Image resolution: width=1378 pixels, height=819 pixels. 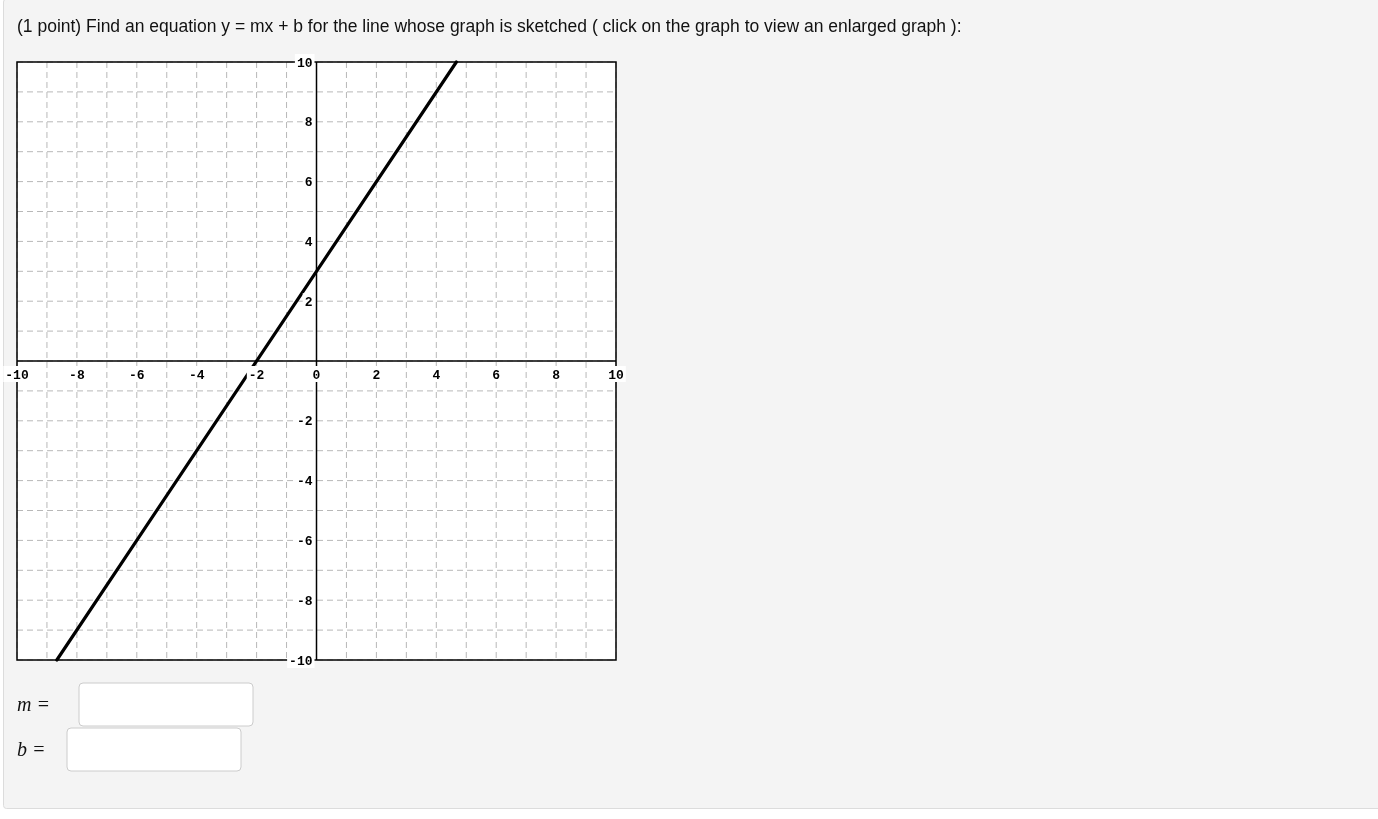 I want to click on y-tick-label: 8, so click(x=308, y=123).